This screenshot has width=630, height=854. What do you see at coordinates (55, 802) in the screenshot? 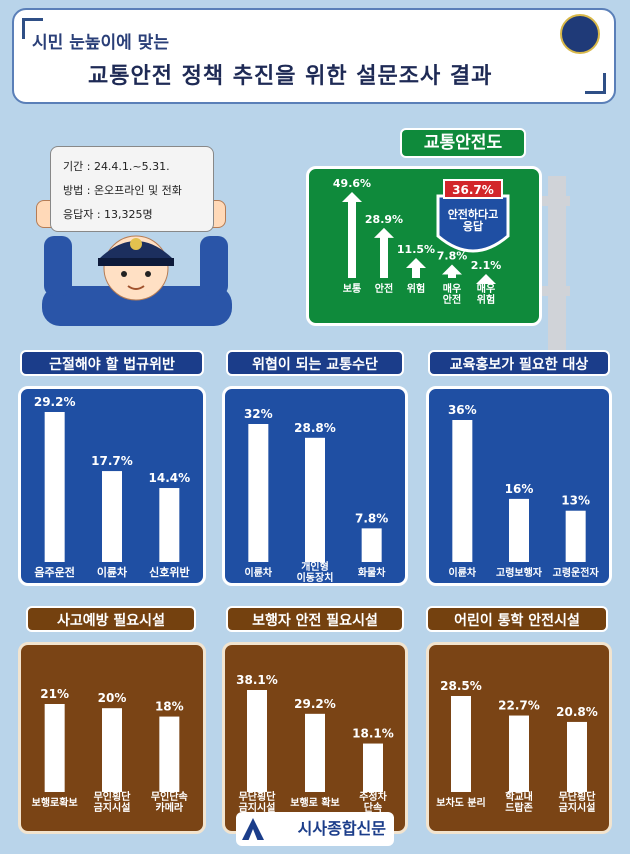
I see `category-label: 보행로확보` at bounding box center [55, 802].